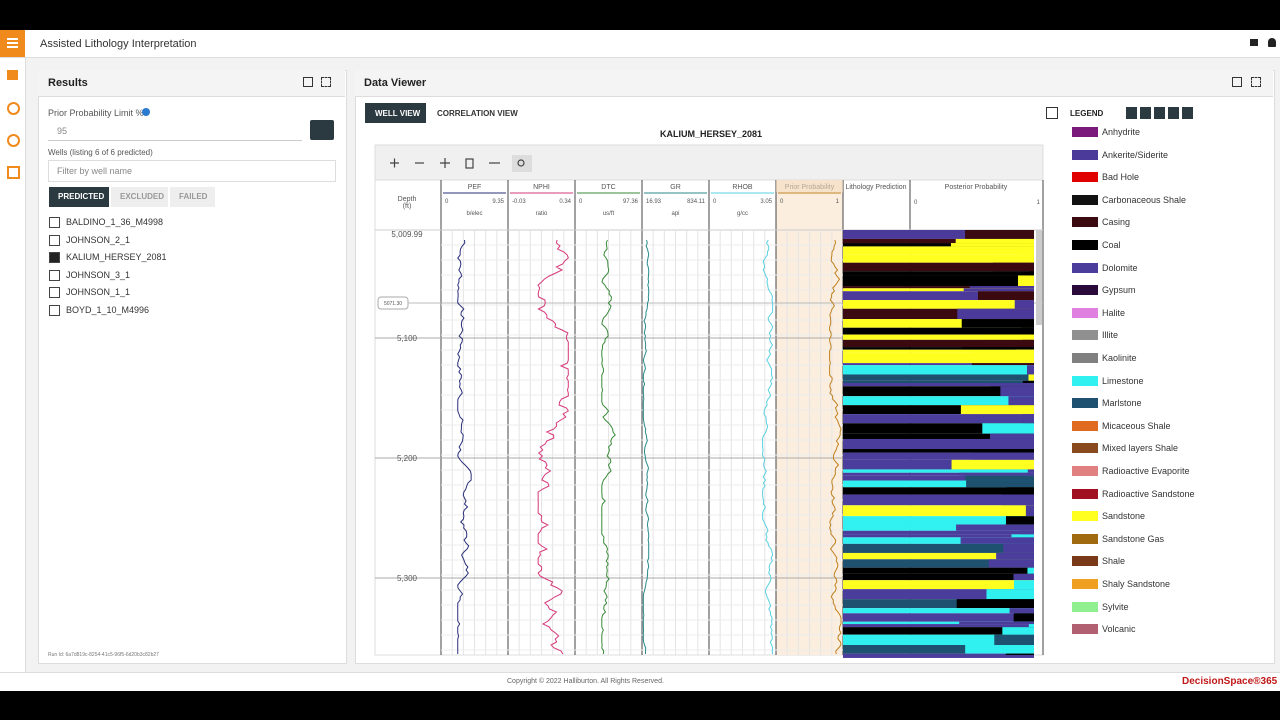 The height and width of the screenshot is (720, 1280). Describe the element at coordinates (1230, 681) in the screenshot. I see `brand: DecisionSpace®365` at that location.